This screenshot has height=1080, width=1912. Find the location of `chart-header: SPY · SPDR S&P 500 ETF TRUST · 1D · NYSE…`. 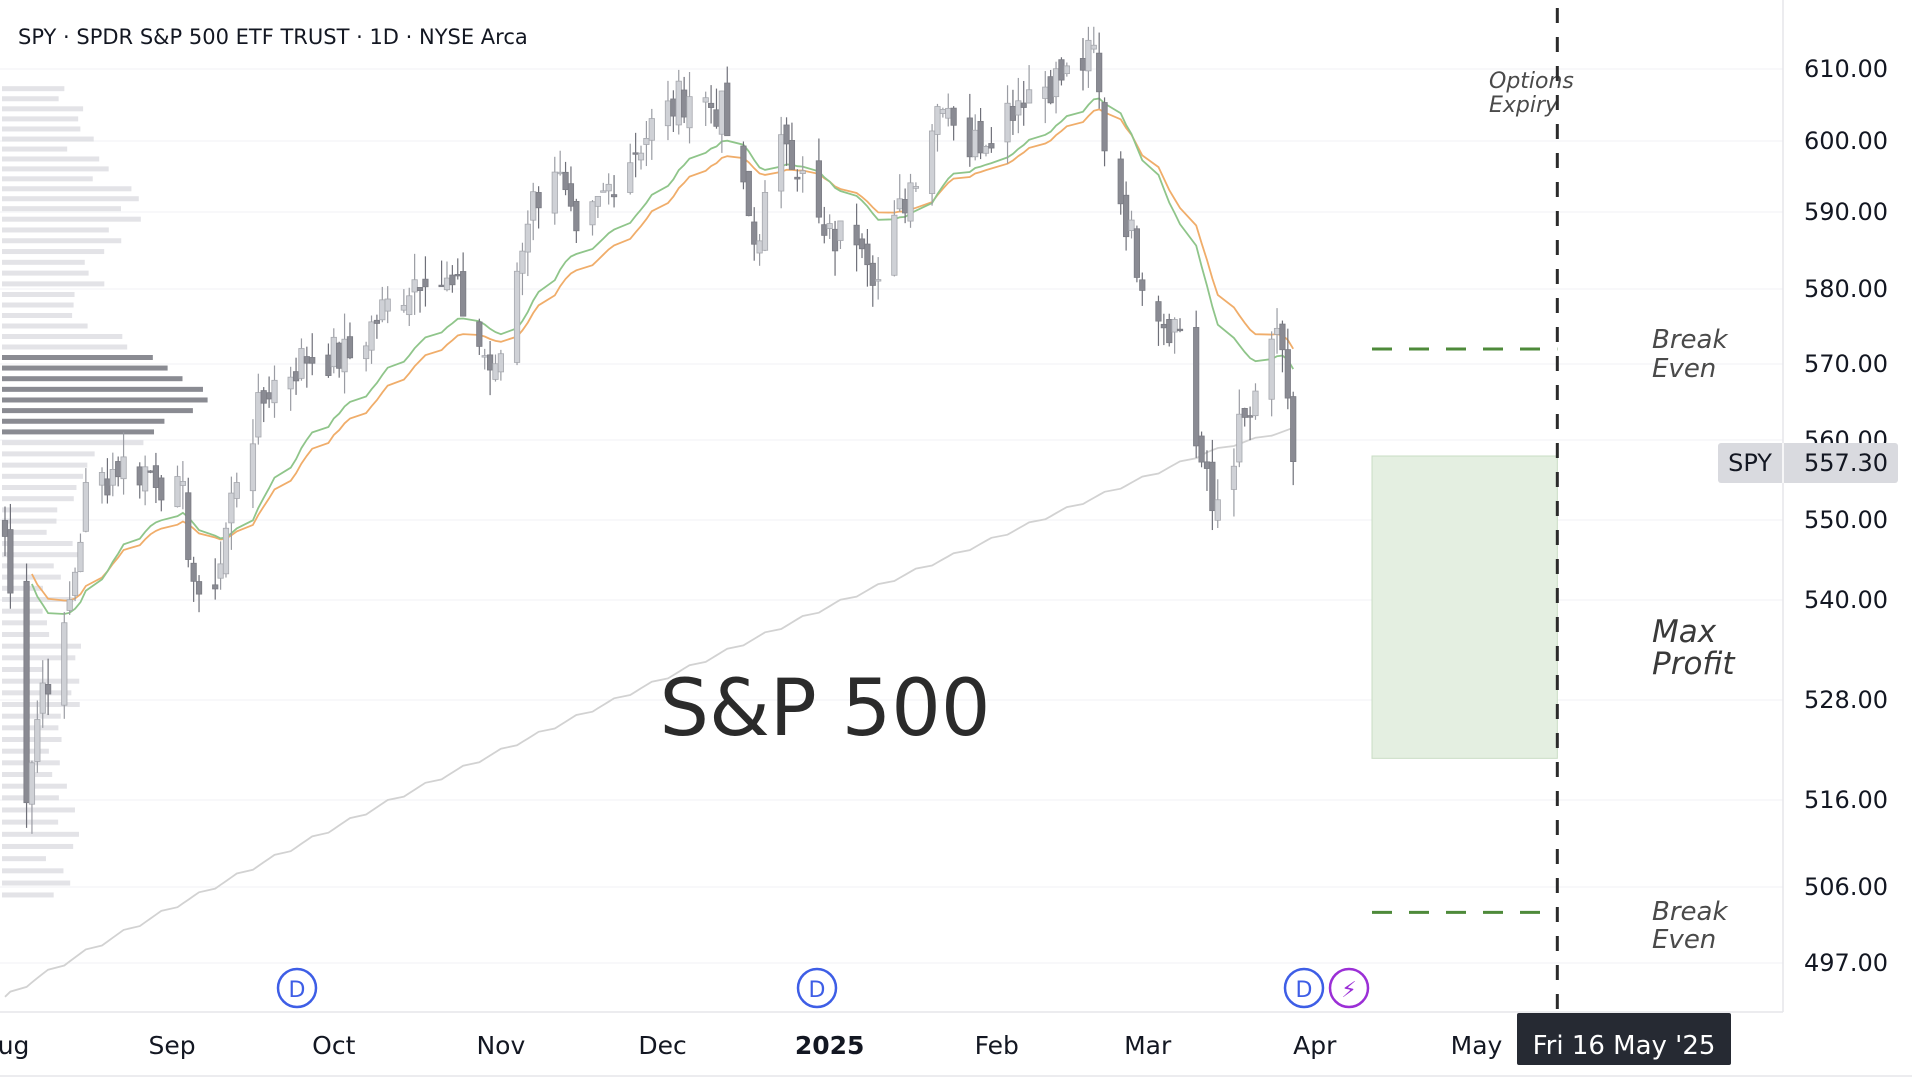

chart-header: SPY · SPDR S&P 500 ETF TRUST · 1D · NYSE… is located at coordinates (273, 37).